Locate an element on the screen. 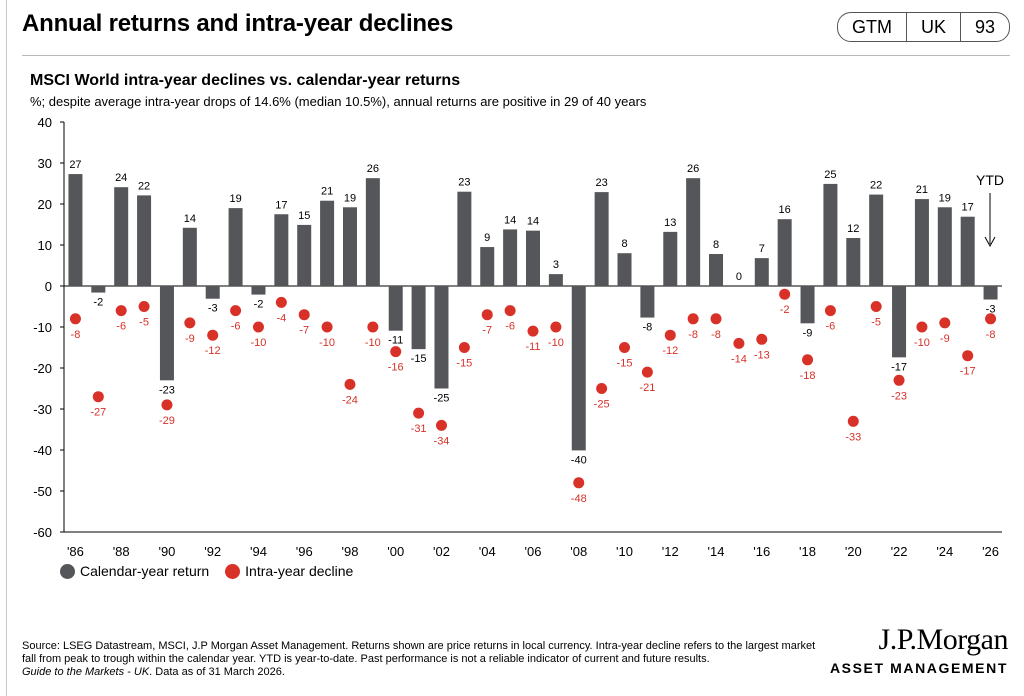 This screenshot has width=1024, height=696. dot-value-label: -18 is located at coordinates (808, 376).